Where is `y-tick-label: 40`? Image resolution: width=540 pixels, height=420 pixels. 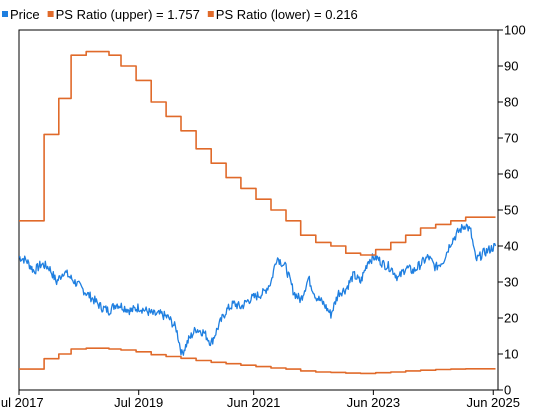 y-tick-label: 40 is located at coordinates (511, 246).